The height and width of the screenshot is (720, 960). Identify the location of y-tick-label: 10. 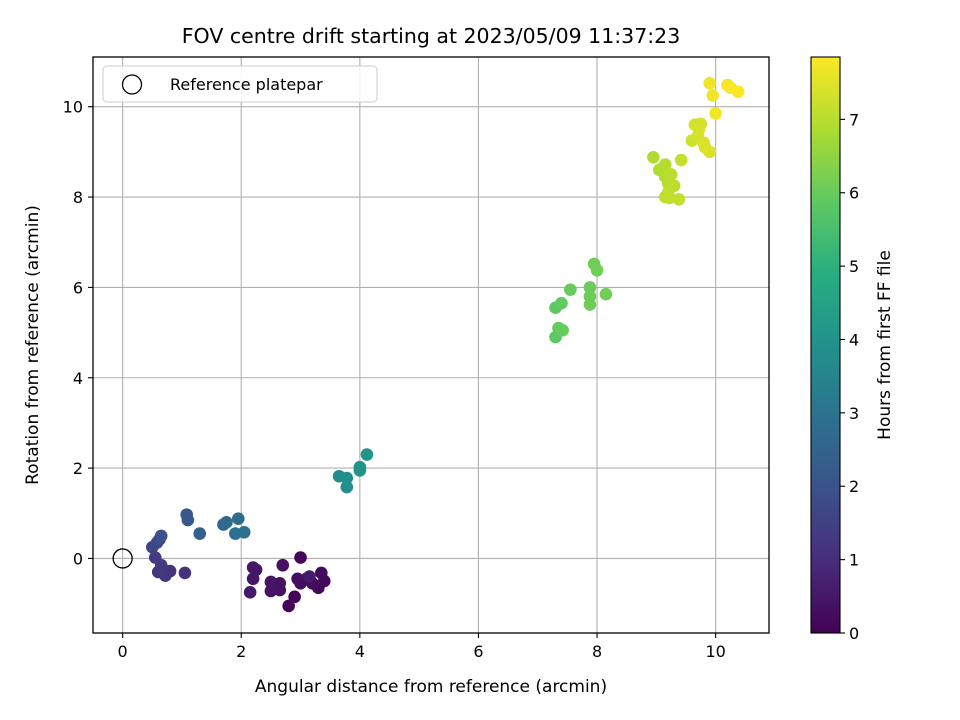
(73, 107).